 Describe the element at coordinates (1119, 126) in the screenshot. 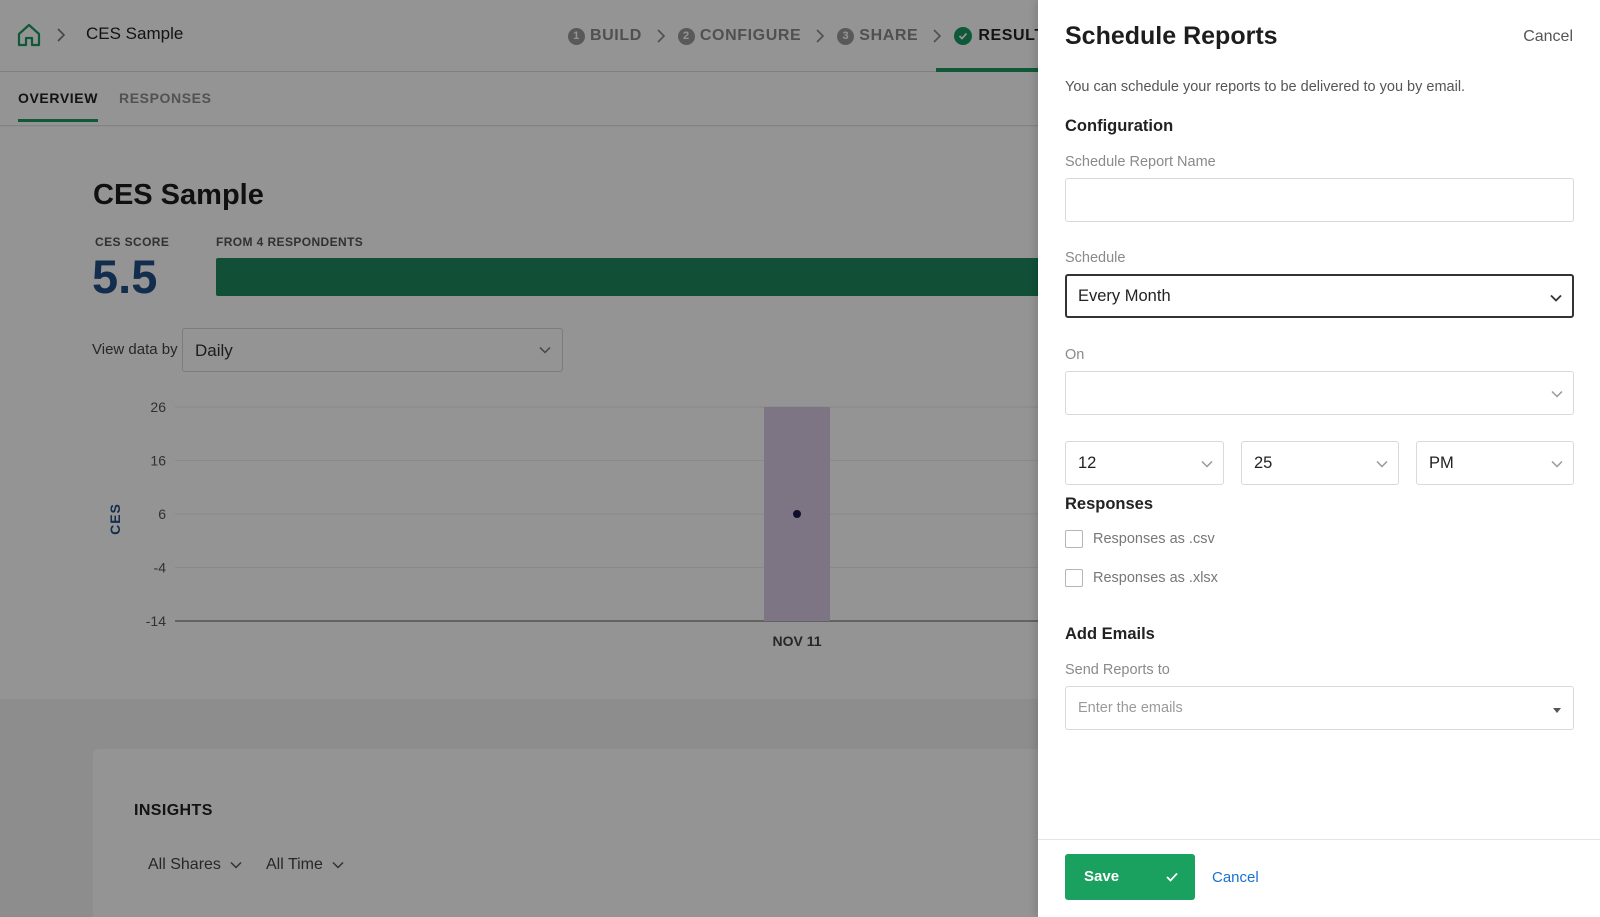

I see `configuration-heading: Configuration` at that location.